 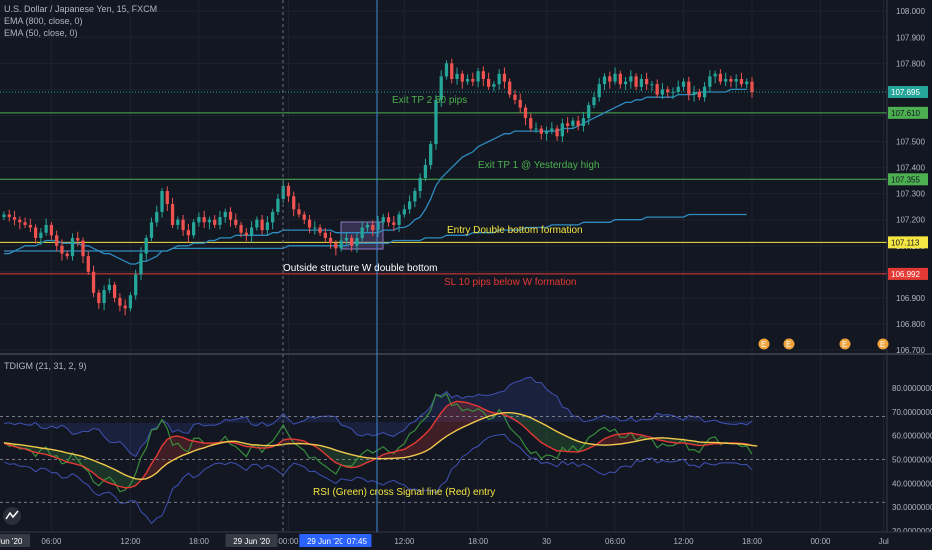 What do you see at coordinates (912, 483) in the screenshot?
I see `oscillator-tick-label: 40.000000000` at bounding box center [912, 483].